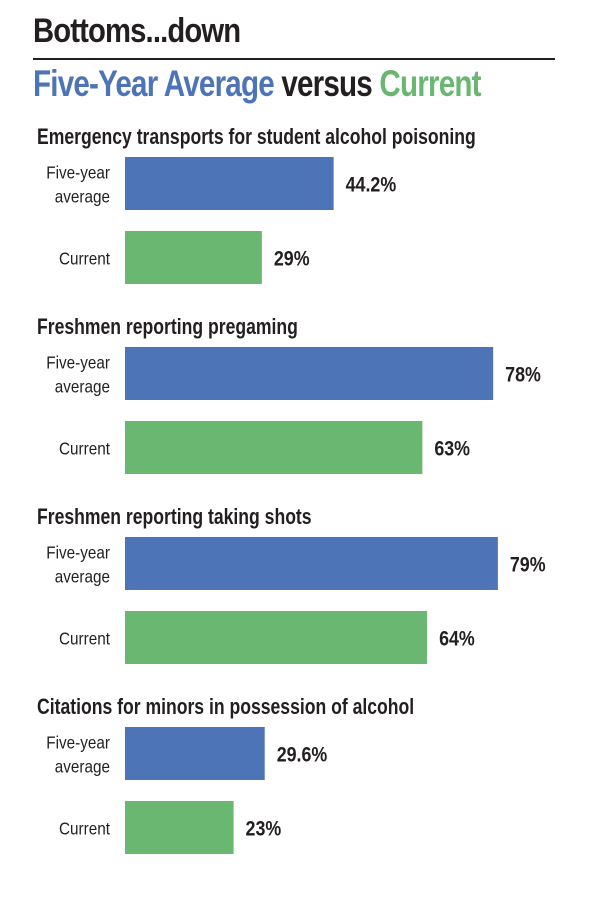  What do you see at coordinates (294, 59) in the screenshot?
I see `title-divider` at bounding box center [294, 59].